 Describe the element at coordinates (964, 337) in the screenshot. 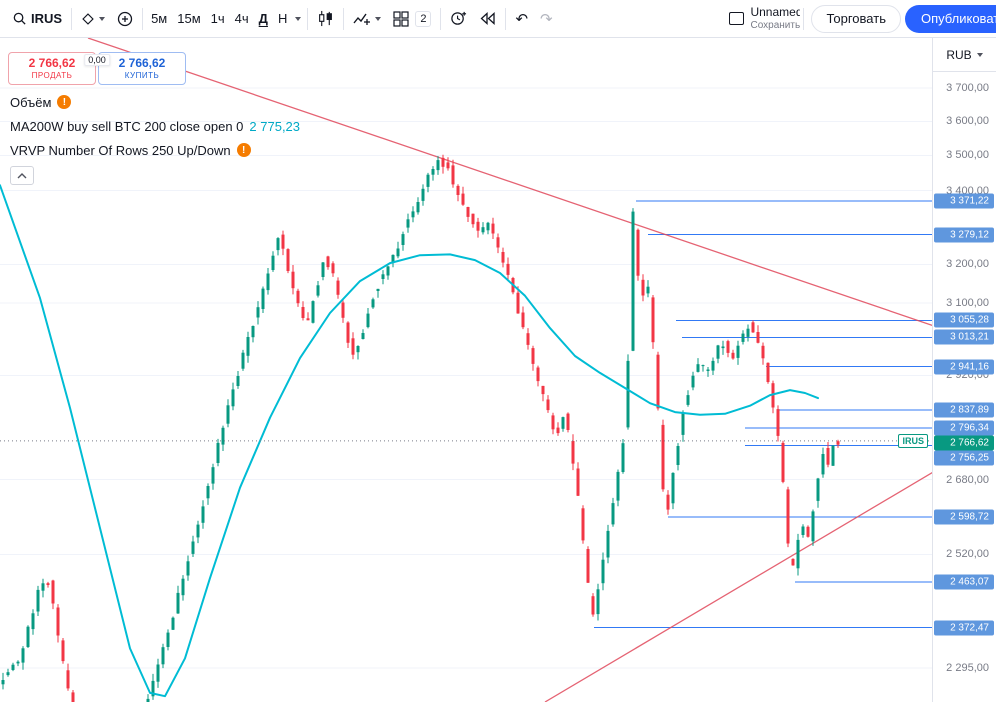

I see `price-level-label: 3 013,21` at that location.